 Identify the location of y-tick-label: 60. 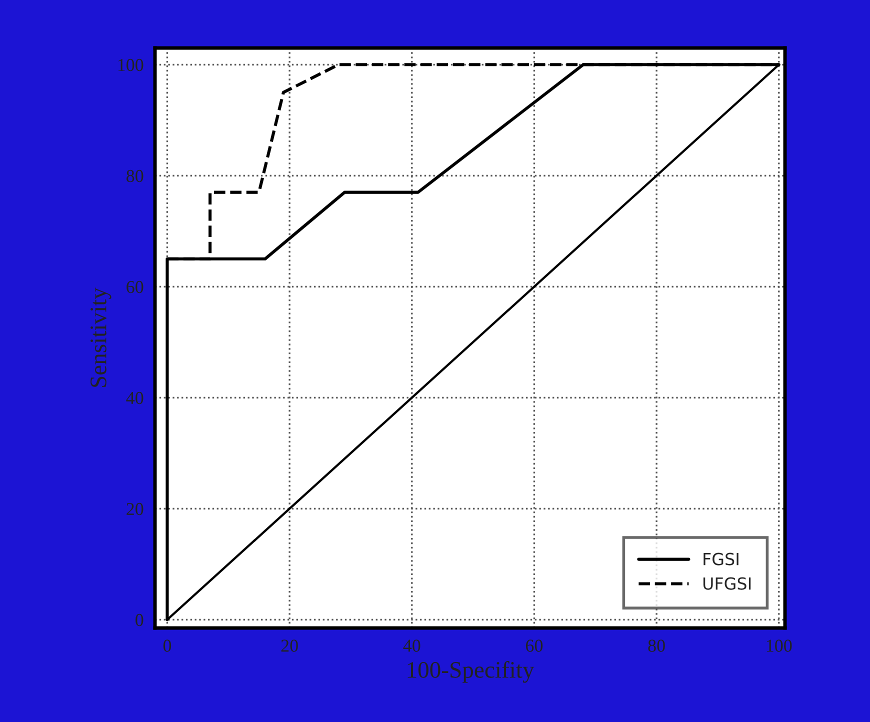
(135, 287).